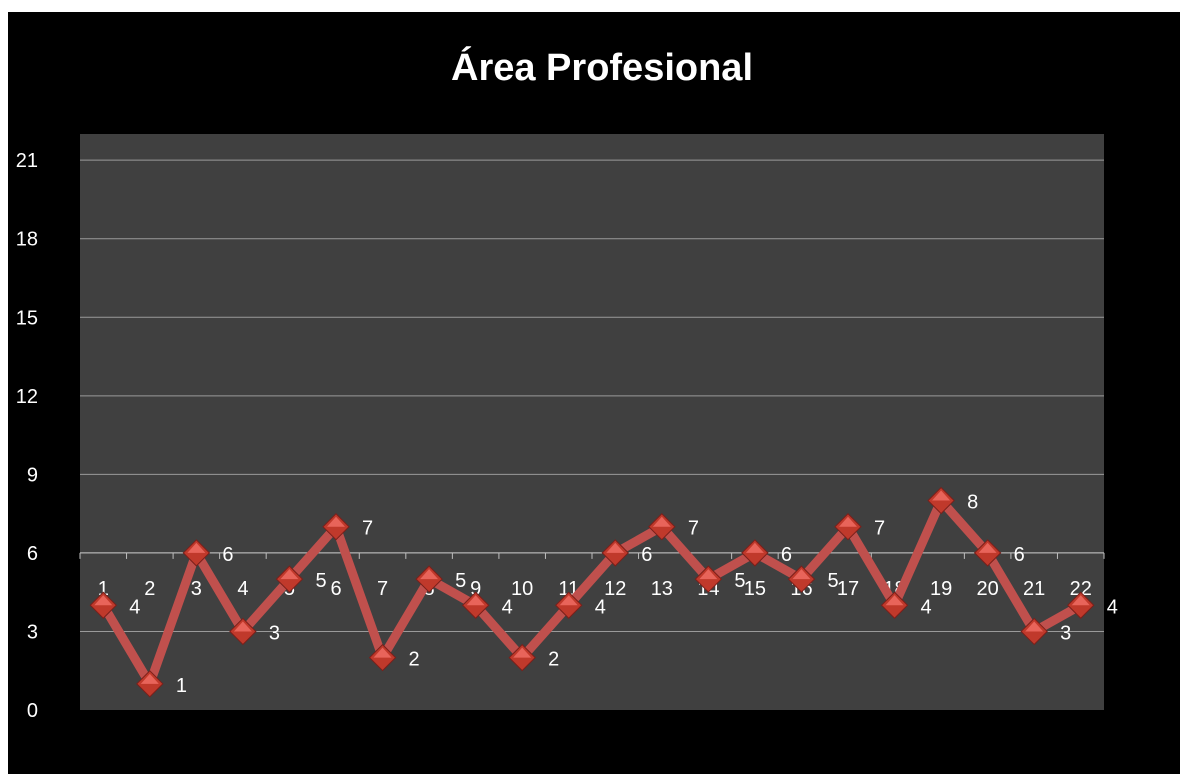  What do you see at coordinates (27, 397) in the screenshot?
I see `y-tick-label: 12` at bounding box center [27, 397].